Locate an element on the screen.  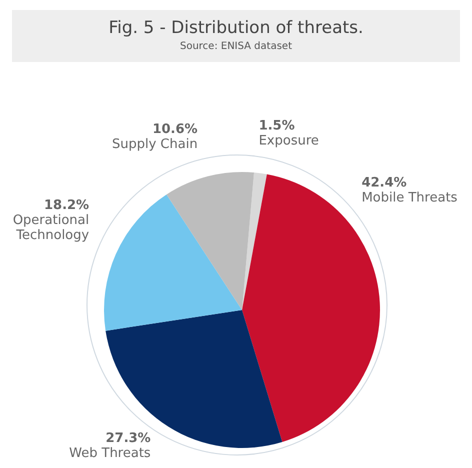
data-label: 10.6% is located at coordinates (175, 129).